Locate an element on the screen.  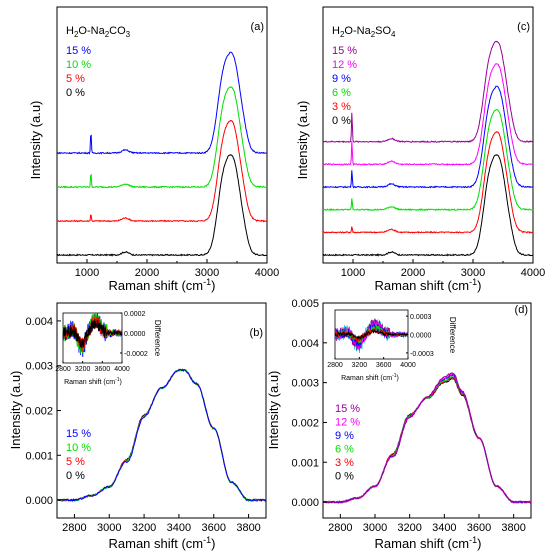
panel-c-ticks: 1000 2000 3000 4000 is located at coordinates (433, 269).